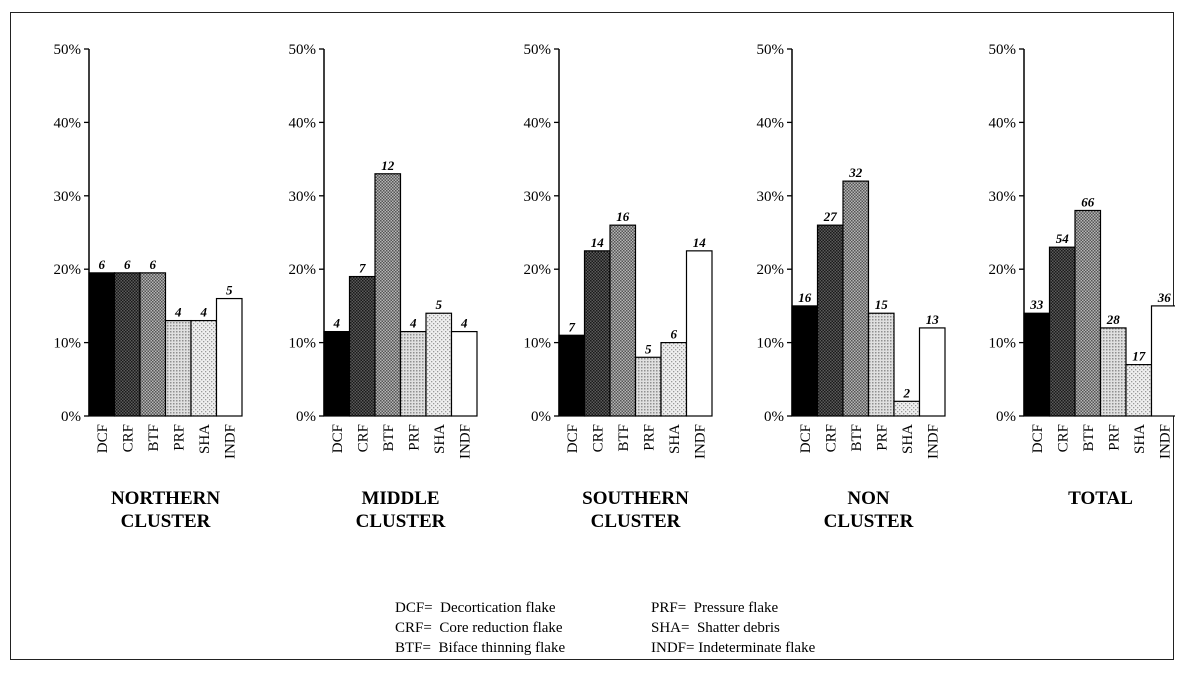 This screenshot has width=1187, height=673. Describe the element at coordinates (669, 608) in the screenshot. I see `legend-abbr: PRF=` at that location.